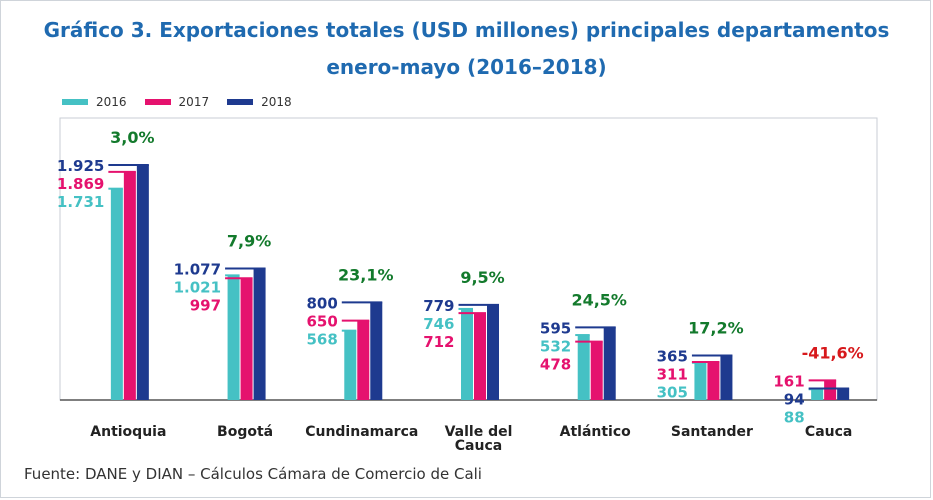 The height and width of the screenshot is (500, 933). I want to click on legend-swatch-2018, so click(240, 102).